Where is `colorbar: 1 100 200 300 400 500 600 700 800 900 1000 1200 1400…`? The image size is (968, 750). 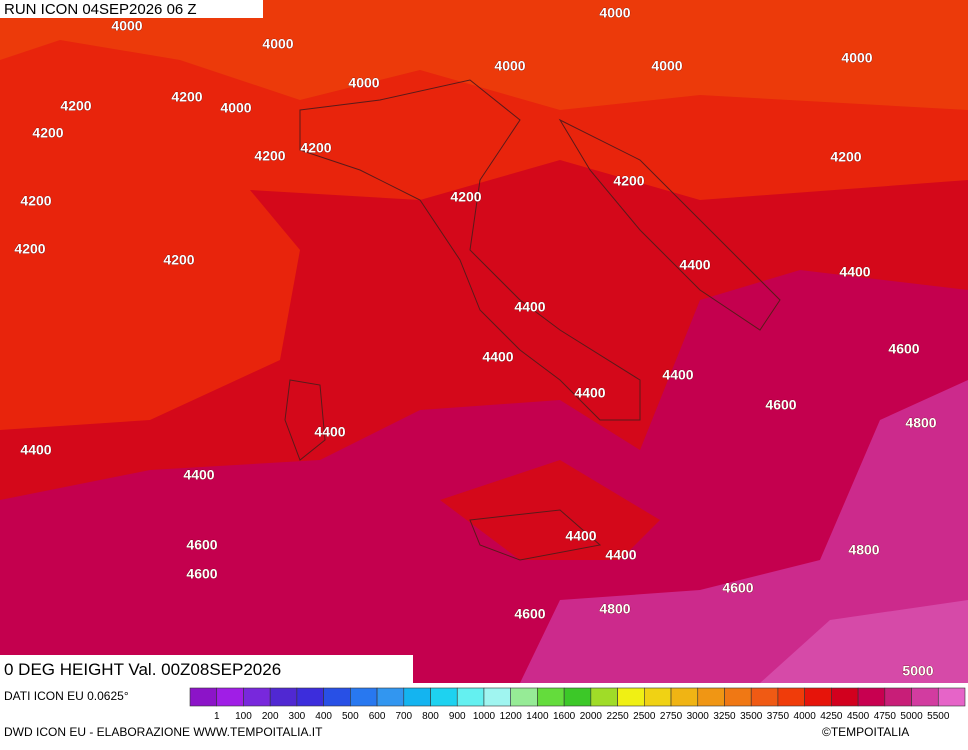
colorbar: 1 100 200 300 400 500 600 700 800 900 1000 1200 1400… is located at coordinates (577, 704).